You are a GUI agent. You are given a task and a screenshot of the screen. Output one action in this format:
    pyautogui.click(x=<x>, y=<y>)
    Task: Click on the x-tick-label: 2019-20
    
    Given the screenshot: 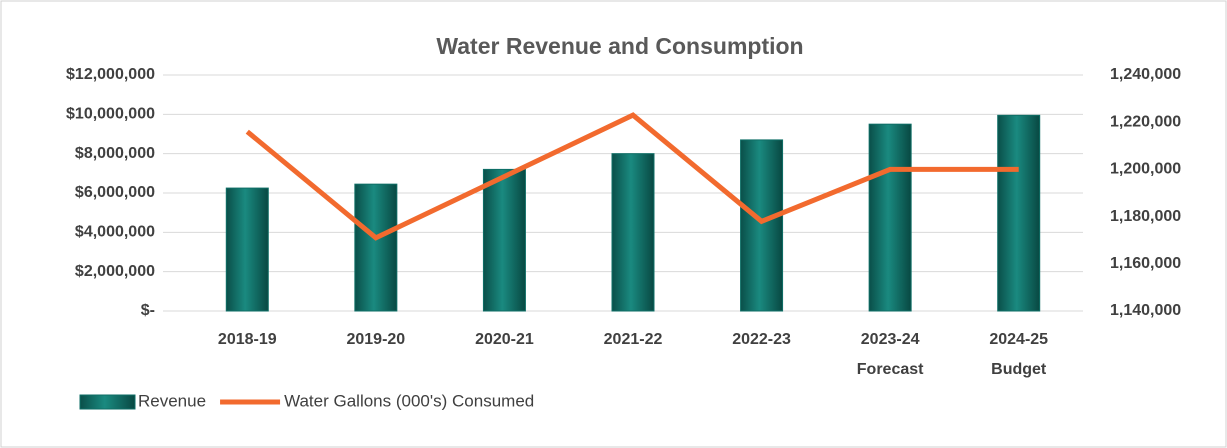 What is the action you would take?
    pyautogui.click(x=375, y=339)
    